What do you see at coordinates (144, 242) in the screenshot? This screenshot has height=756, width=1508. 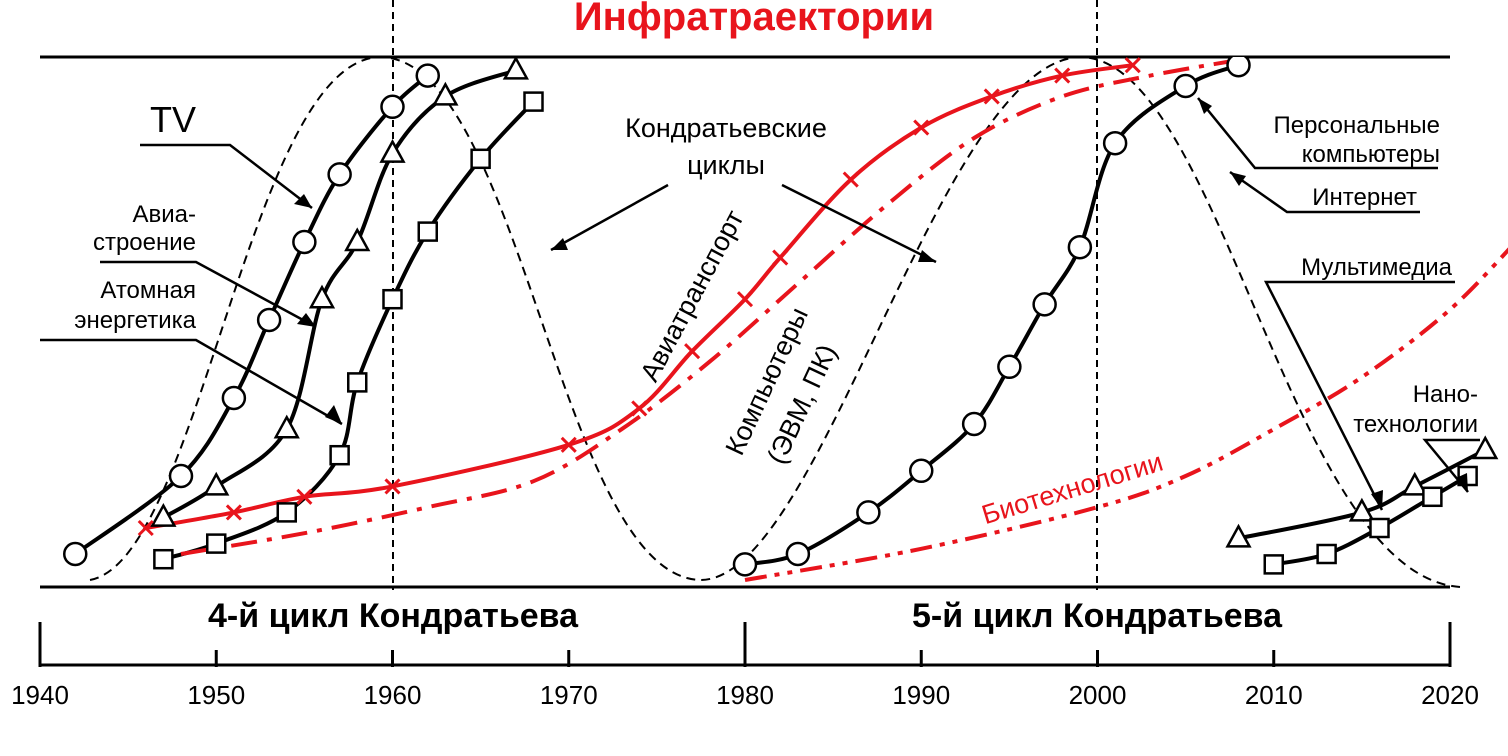 I see `label-aviastroenie-2: строение` at bounding box center [144, 242].